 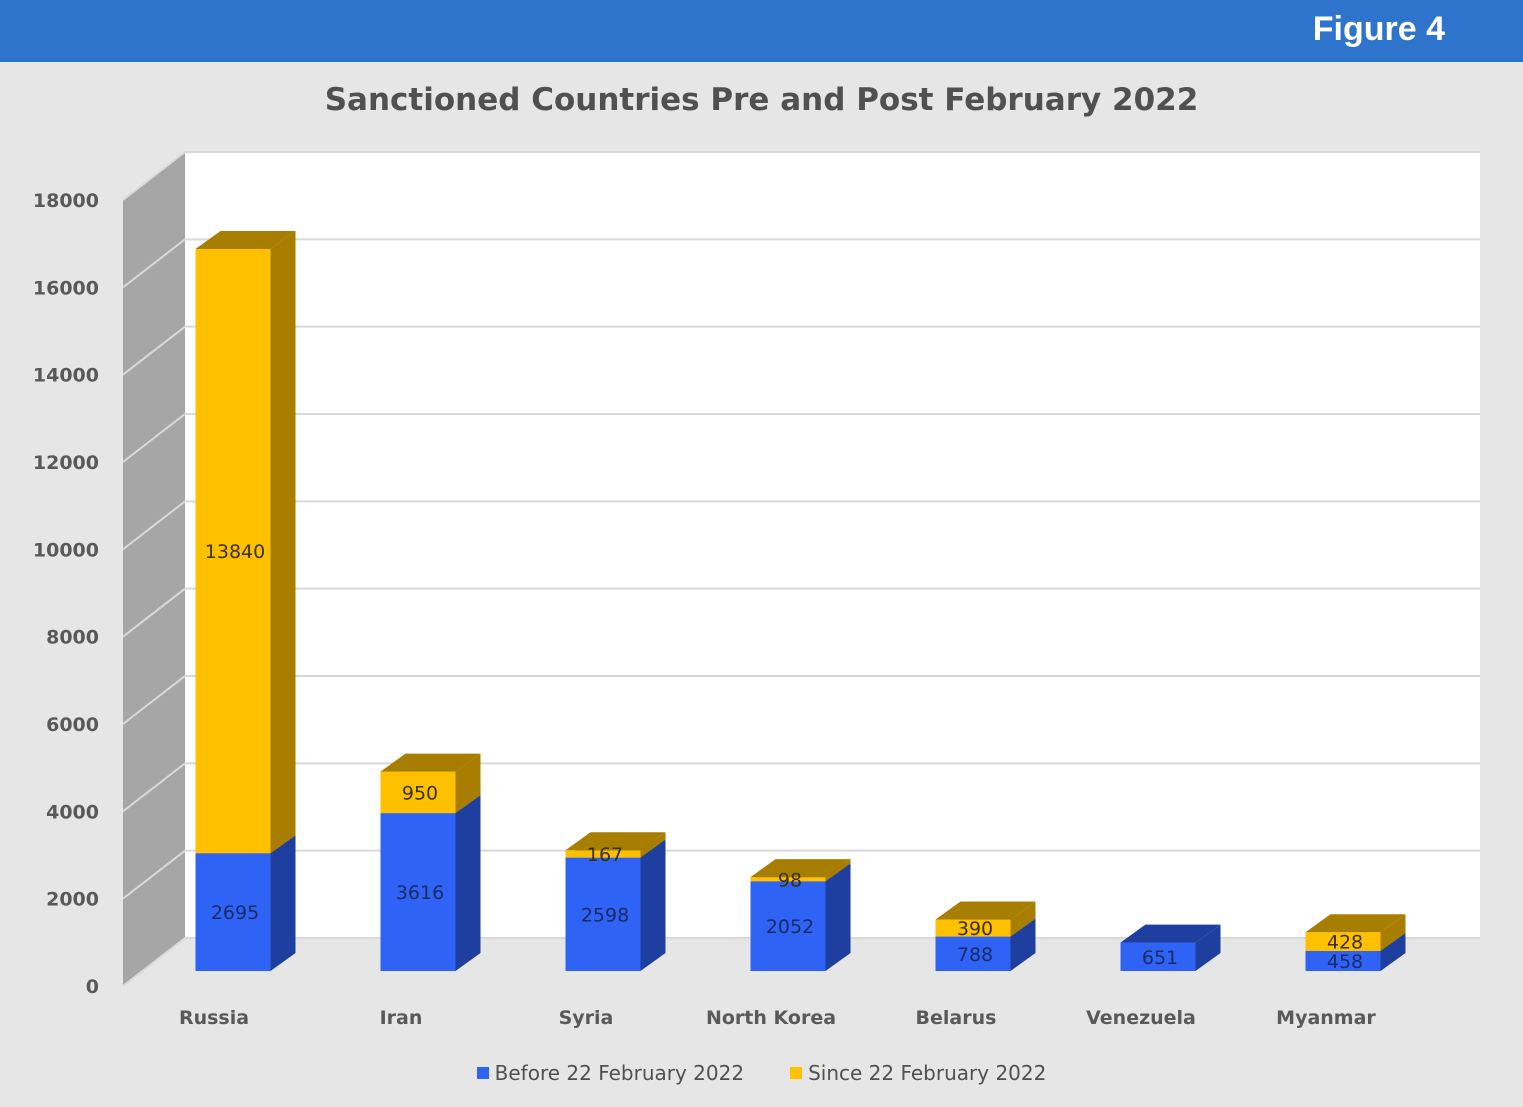 I want to click on x-category-label: Russia, so click(x=214, y=1018).